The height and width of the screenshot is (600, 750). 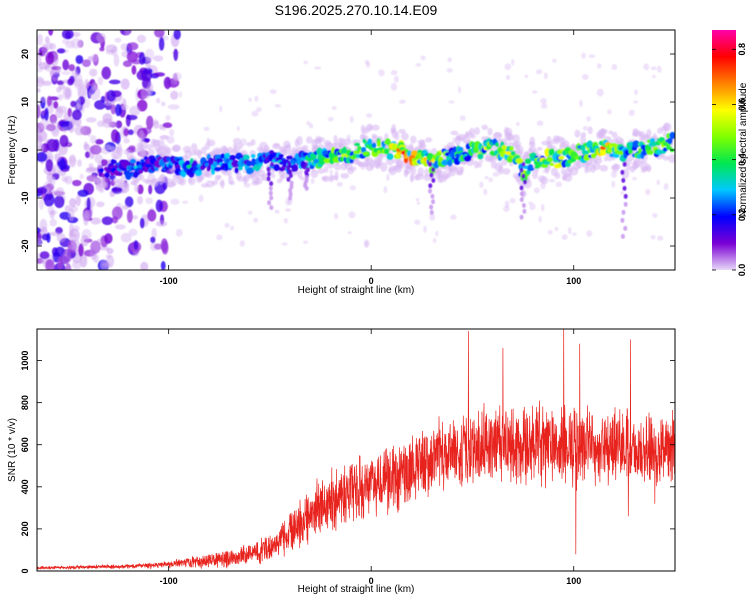 What do you see at coordinates (12, 150) in the screenshot?
I see `spectrogram-y-label: Frequency (Hz)` at bounding box center [12, 150].